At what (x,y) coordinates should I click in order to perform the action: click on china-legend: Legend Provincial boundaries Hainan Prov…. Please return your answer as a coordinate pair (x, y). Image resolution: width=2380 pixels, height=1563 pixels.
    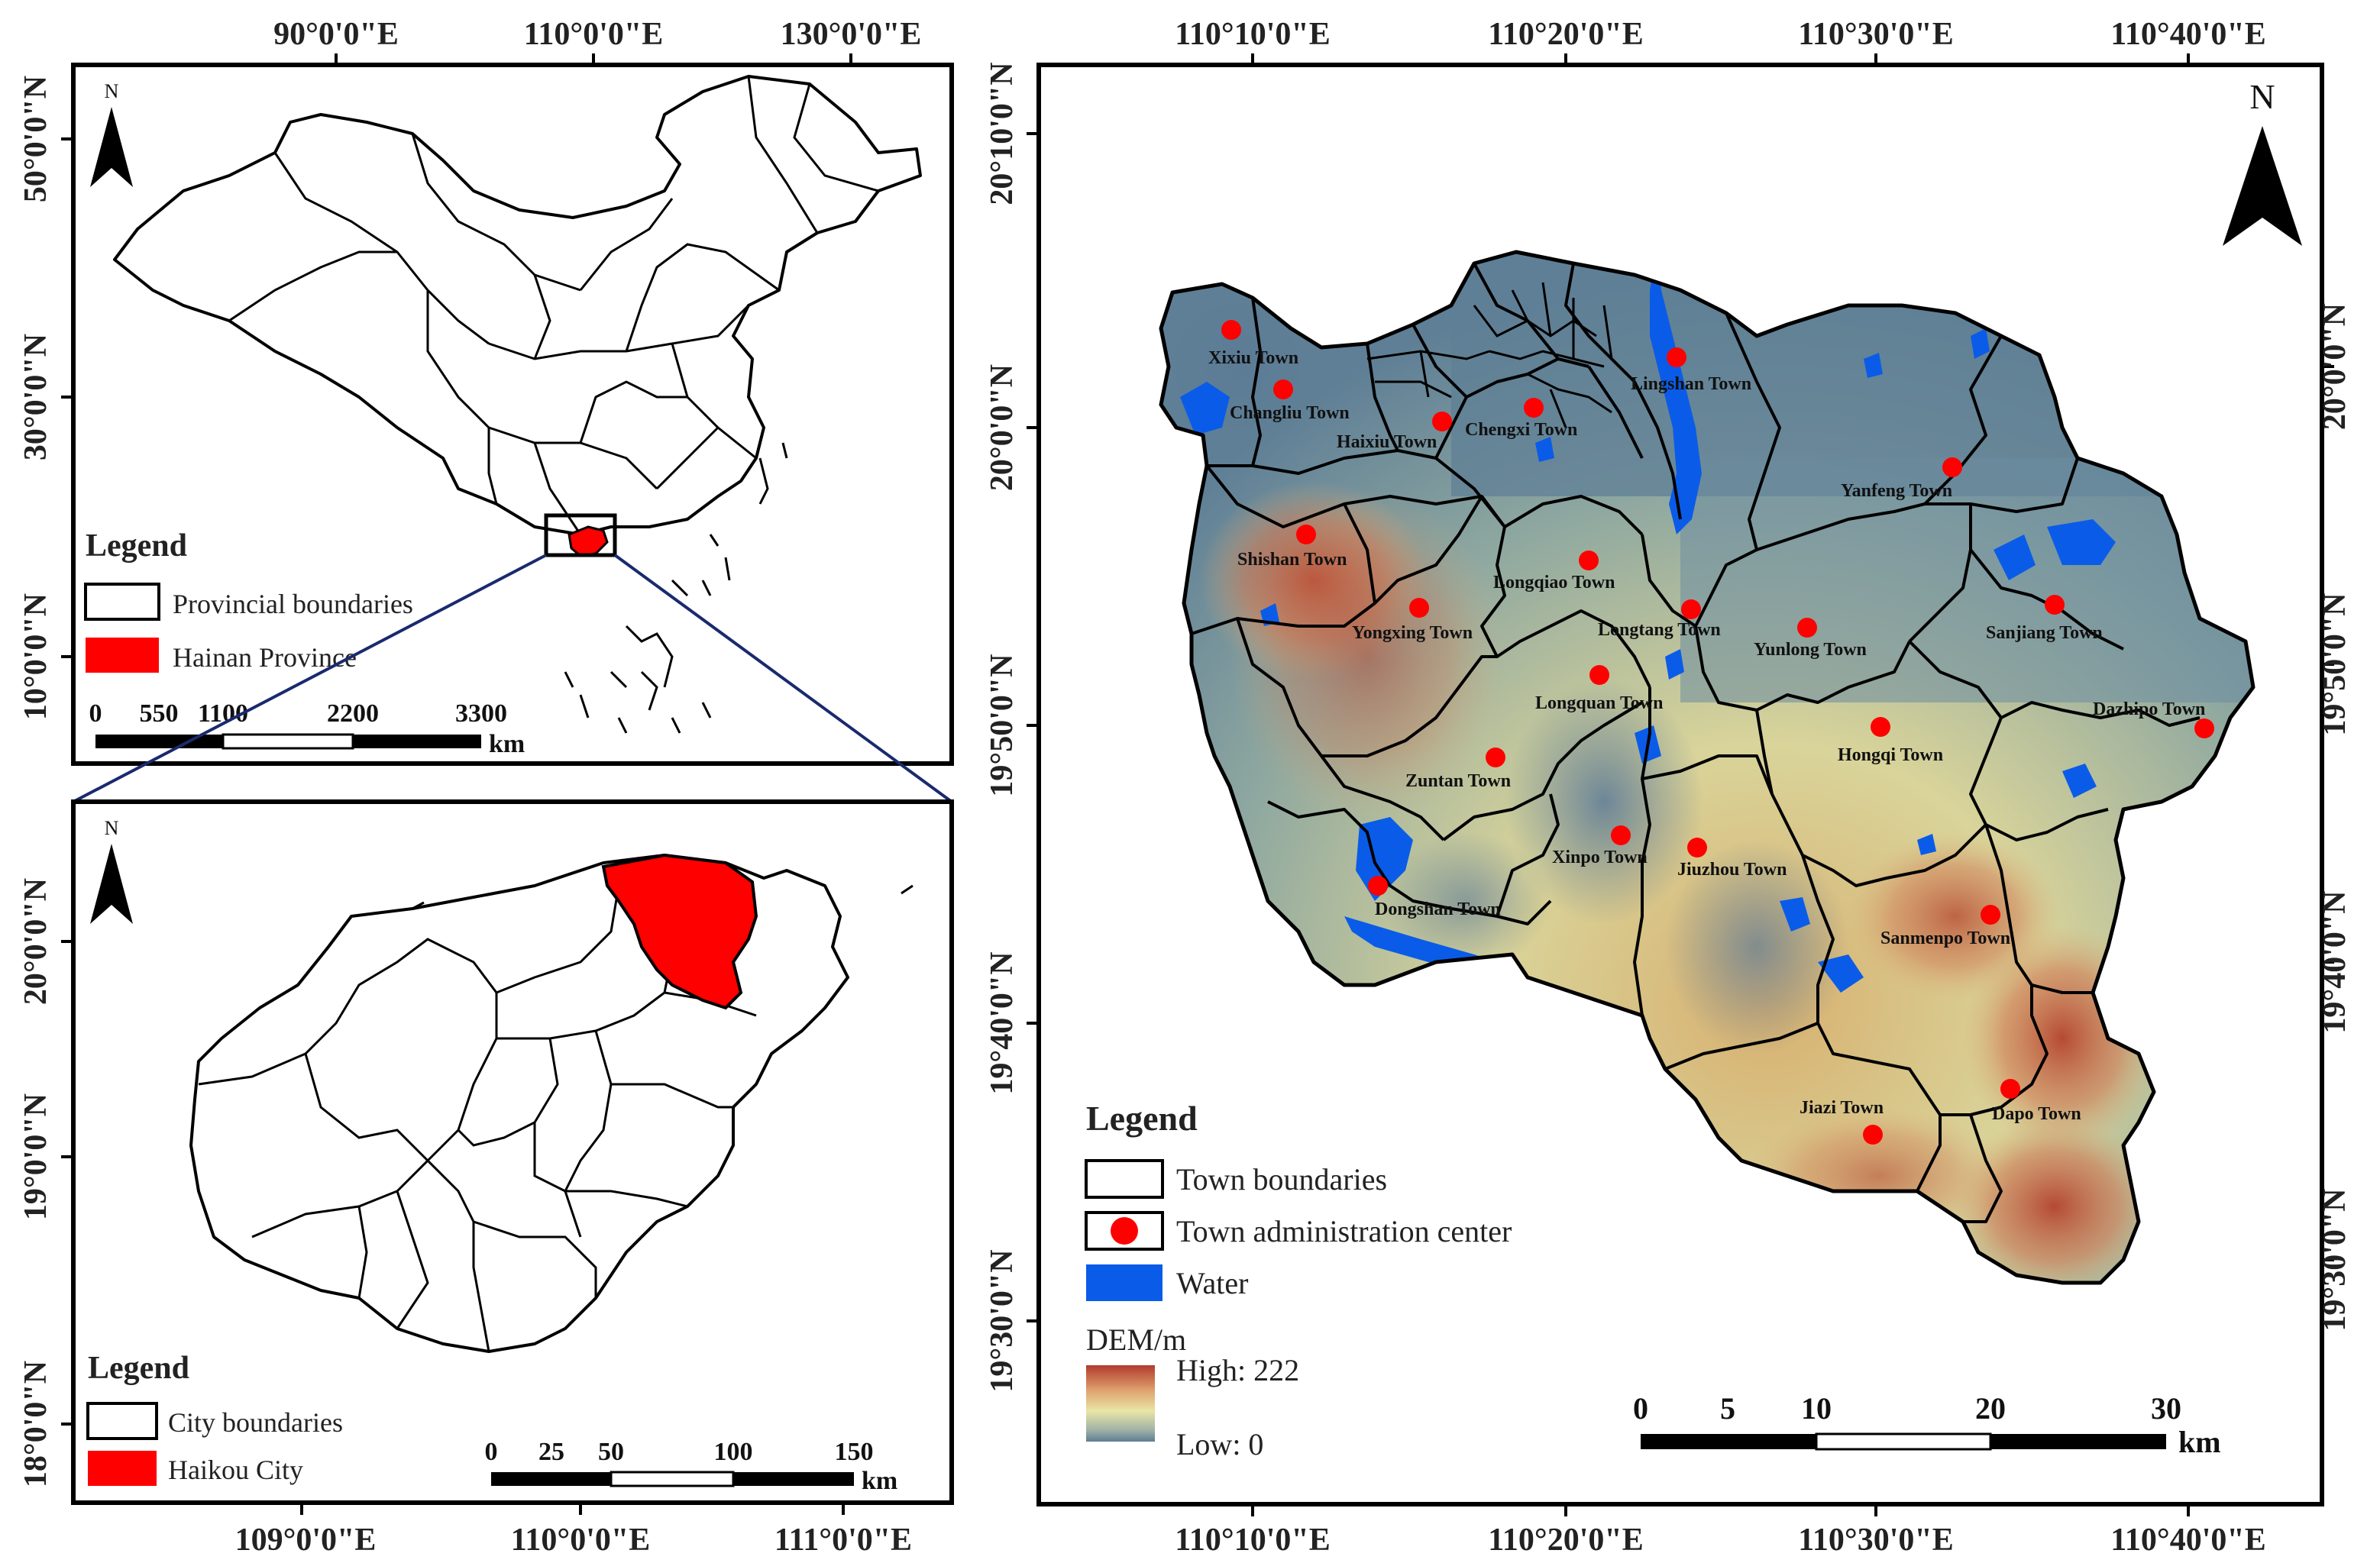
    Looking at the image, I should click on (249, 600).